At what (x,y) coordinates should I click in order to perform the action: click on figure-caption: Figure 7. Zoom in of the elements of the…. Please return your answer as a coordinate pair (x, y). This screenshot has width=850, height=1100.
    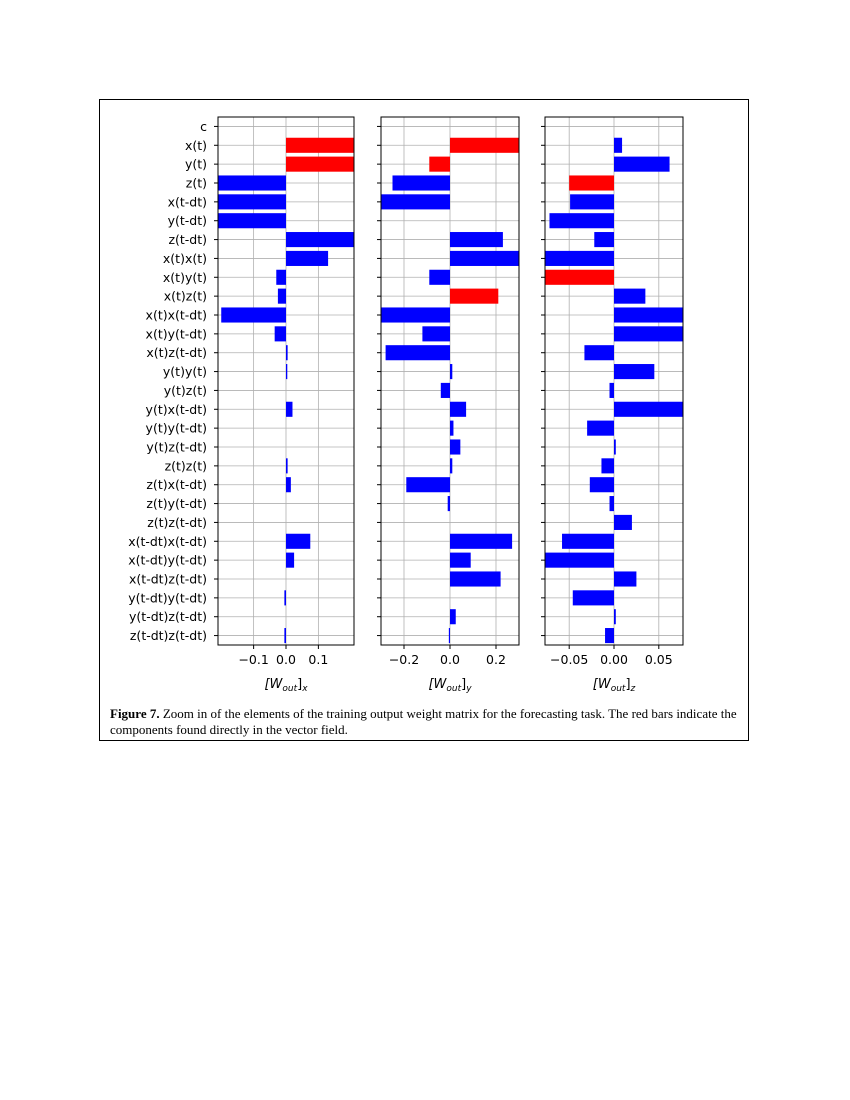
    Looking at the image, I should click on (424, 722).